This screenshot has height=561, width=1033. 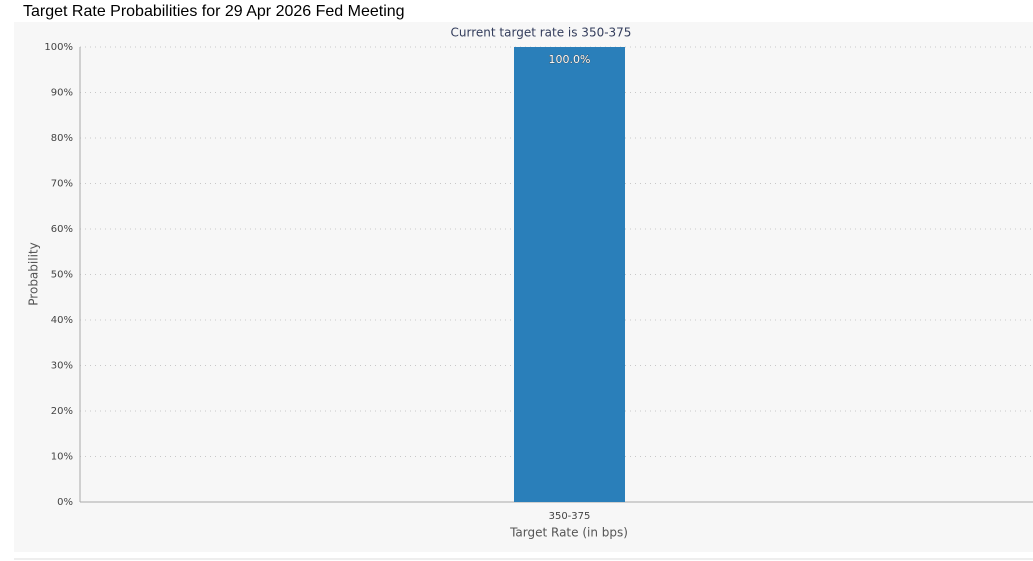 I want to click on y-axis-title: Probability, so click(x=34, y=273).